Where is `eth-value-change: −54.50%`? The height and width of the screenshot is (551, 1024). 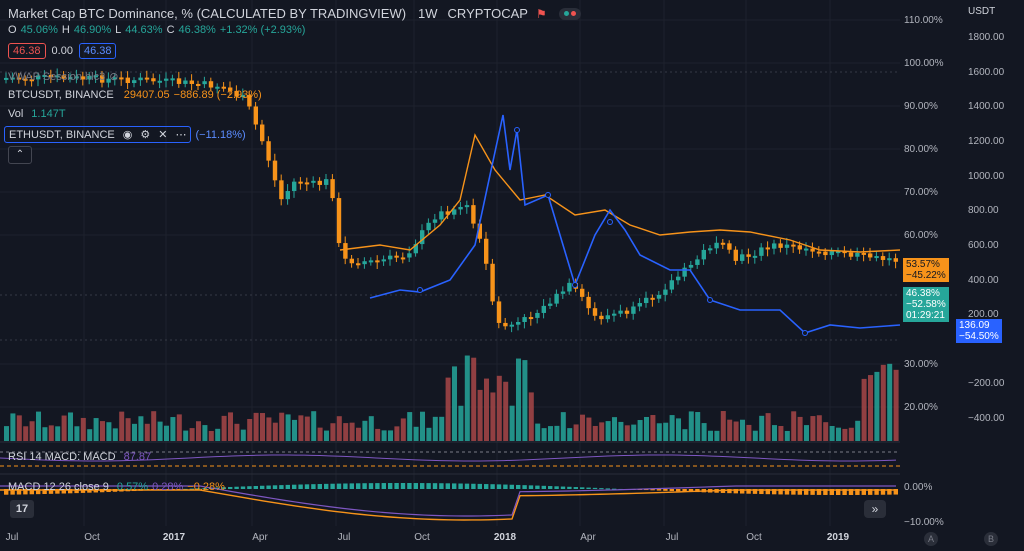
eth-value-change: −54.50% is located at coordinates (979, 336).